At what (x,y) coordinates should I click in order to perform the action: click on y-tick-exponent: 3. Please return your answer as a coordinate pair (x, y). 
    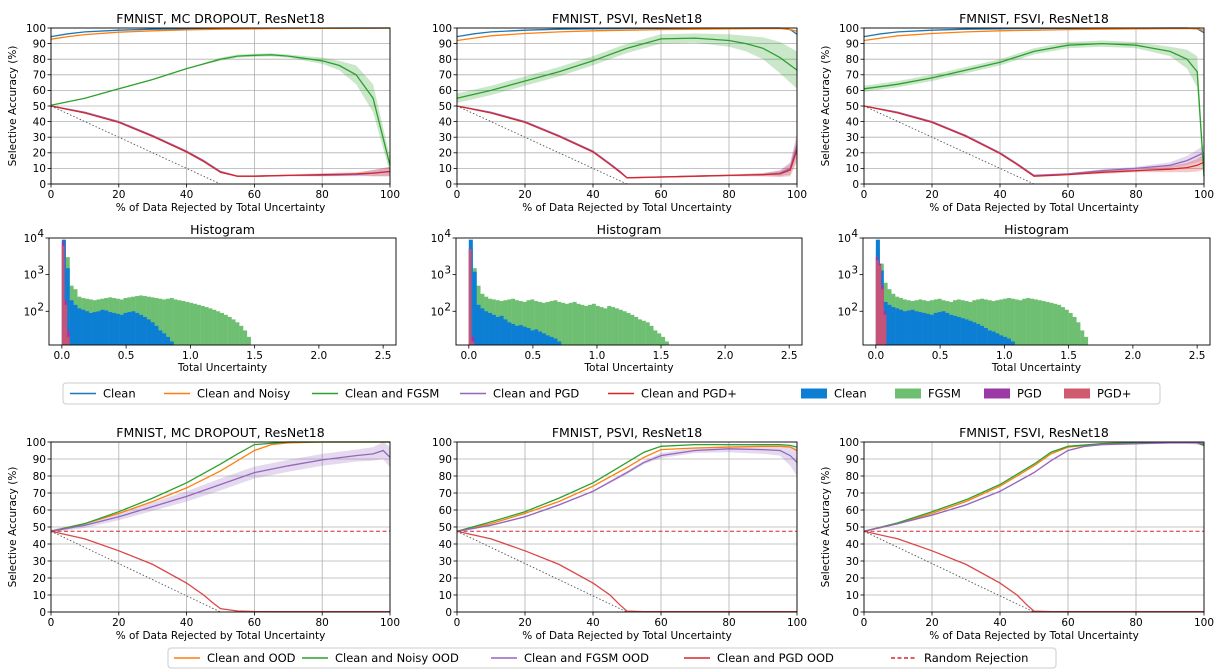
    Looking at the image, I should click on (40, 271).